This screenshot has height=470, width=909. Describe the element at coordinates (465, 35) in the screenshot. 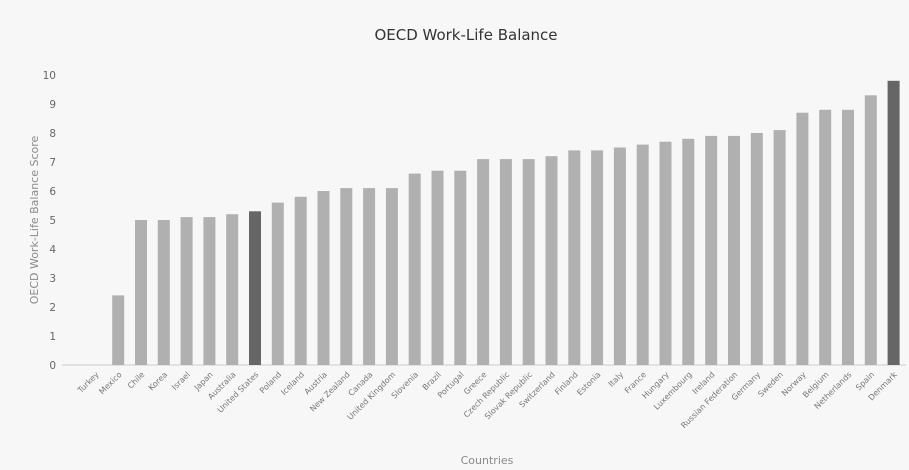

I see `chart-title: OECD Work-Life Balance` at that location.